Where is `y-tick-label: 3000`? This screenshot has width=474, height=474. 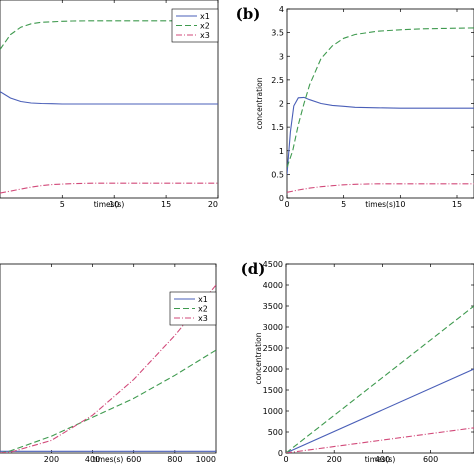 y-tick-label: 3000 is located at coordinates (273, 327).